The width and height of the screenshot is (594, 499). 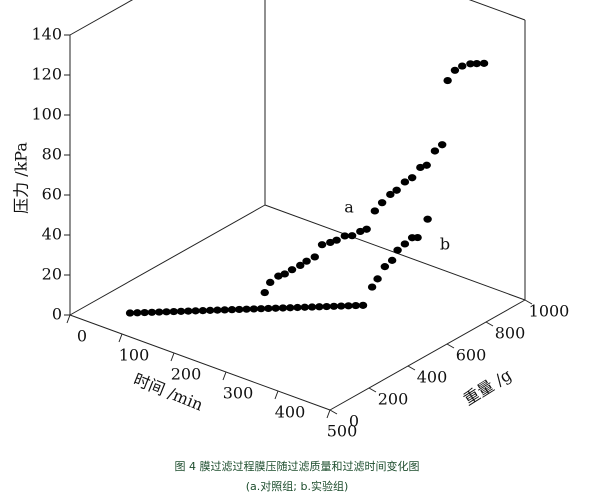 I want to click on z-tick-label: 40, so click(x=52, y=234).